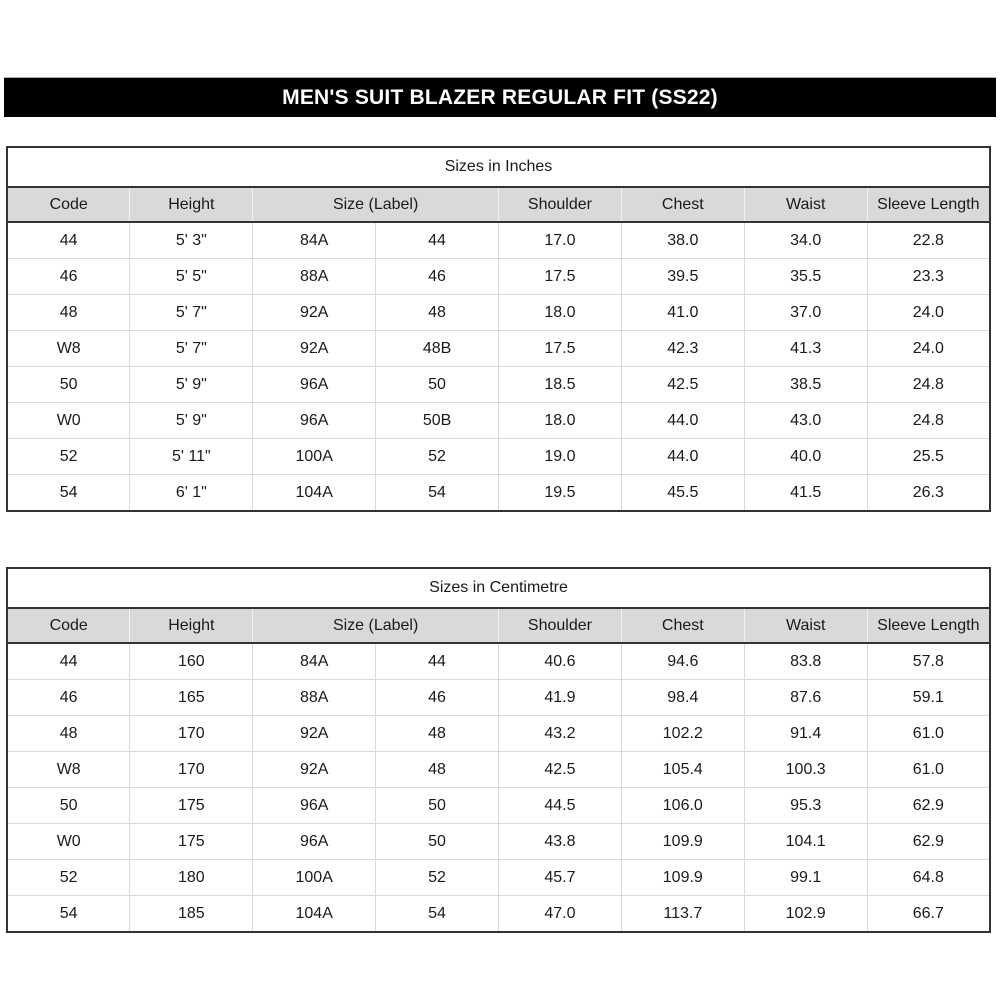 The height and width of the screenshot is (1000, 1000). What do you see at coordinates (437, 348) in the screenshot?
I see `table-cell: 48B` at bounding box center [437, 348].